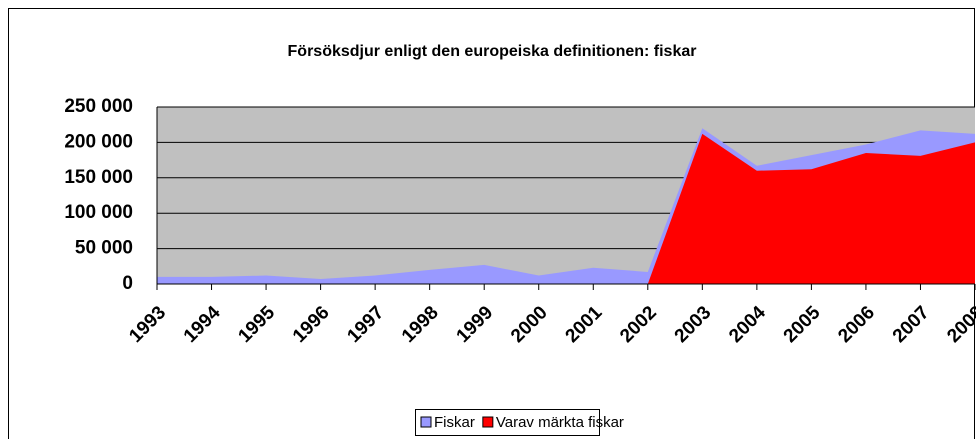 Image resolution: width=976 pixels, height=439 pixels. Describe the element at coordinates (98, 106) in the screenshot. I see `y-tick-label: 250 000` at that location.